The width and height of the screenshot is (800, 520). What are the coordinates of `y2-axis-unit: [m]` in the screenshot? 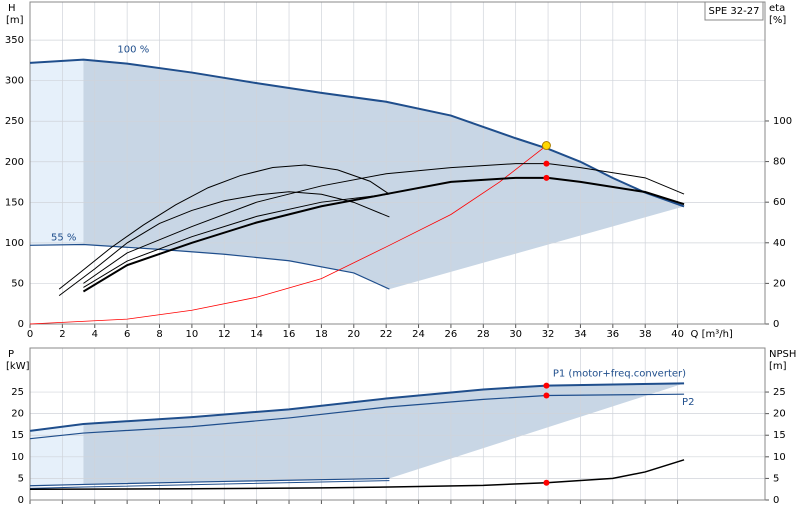 It's located at (778, 366).